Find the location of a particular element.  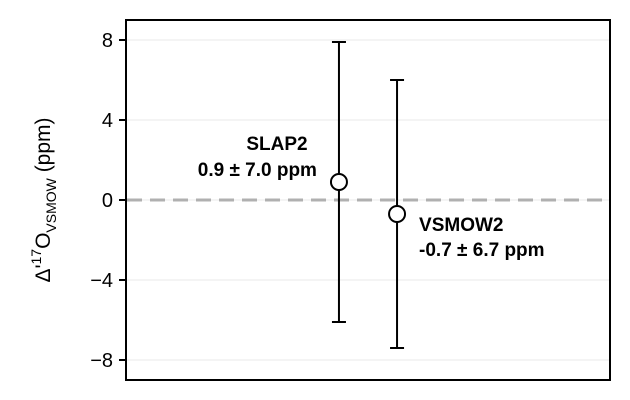

ylabel-suffix: (ppm) is located at coordinates (43, 147).